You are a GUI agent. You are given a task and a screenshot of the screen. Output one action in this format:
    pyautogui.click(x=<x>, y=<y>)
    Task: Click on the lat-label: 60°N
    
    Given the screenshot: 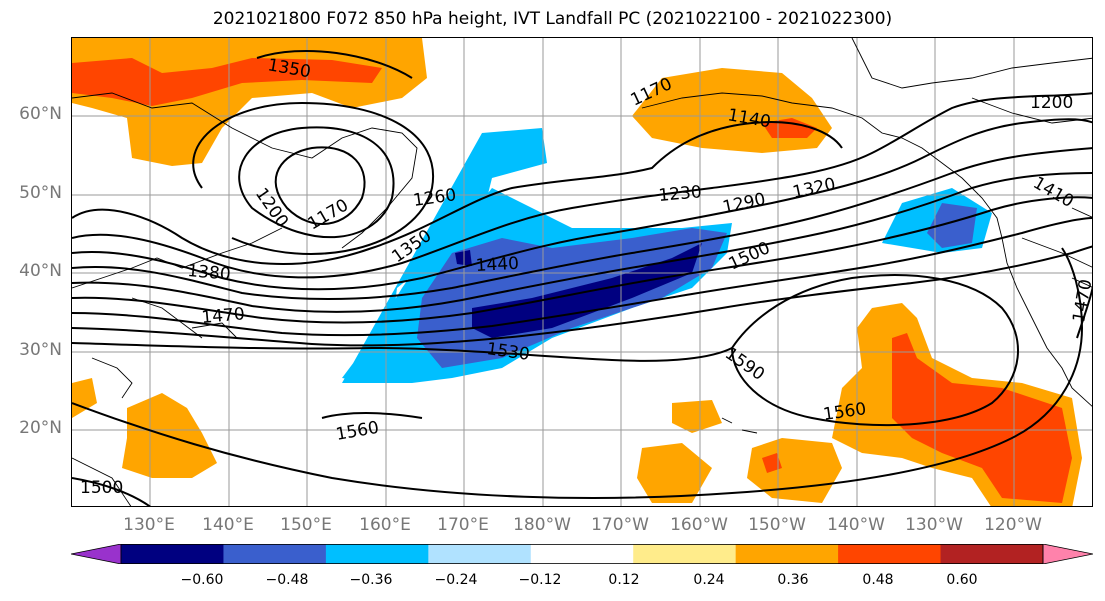 What is the action you would take?
    pyautogui.click(x=40, y=114)
    